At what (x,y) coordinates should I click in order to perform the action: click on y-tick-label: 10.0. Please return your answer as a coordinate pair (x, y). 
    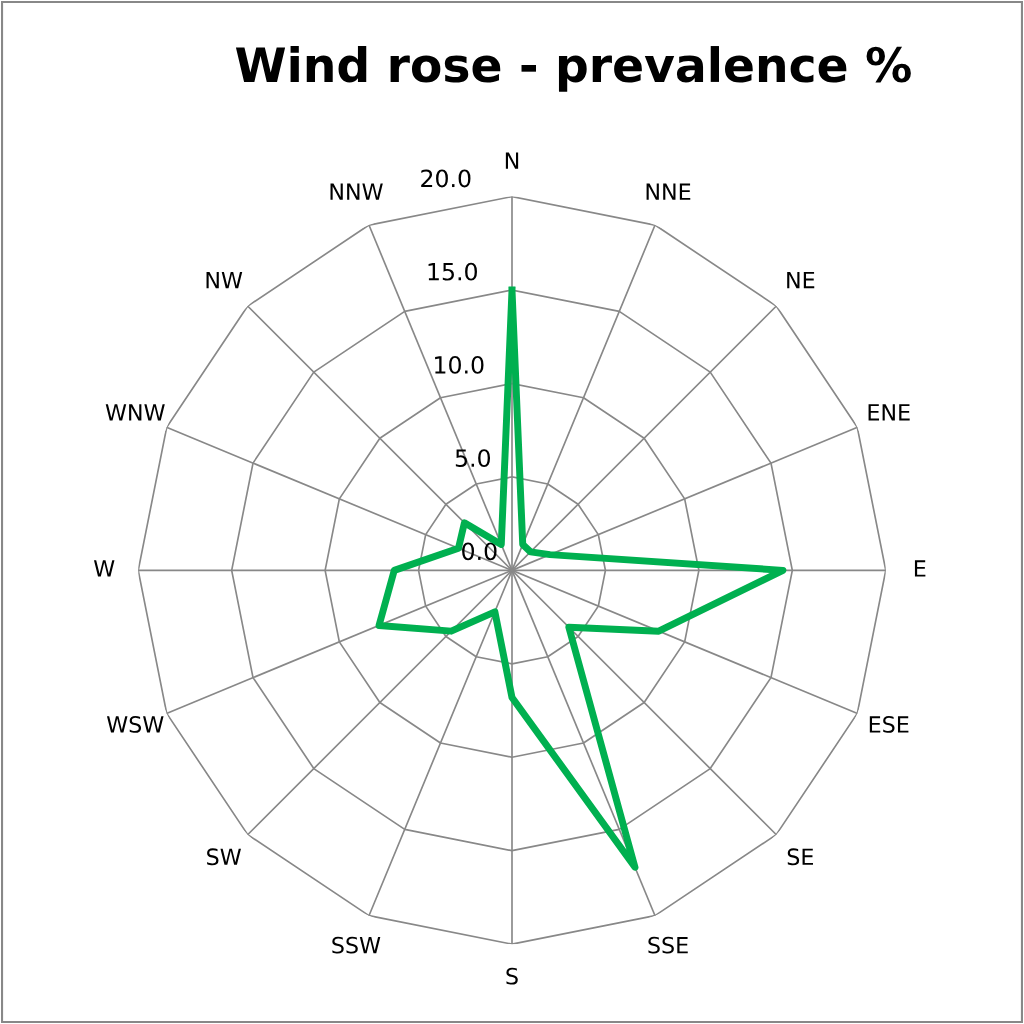
    Looking at the image, I should click on (459, 364).